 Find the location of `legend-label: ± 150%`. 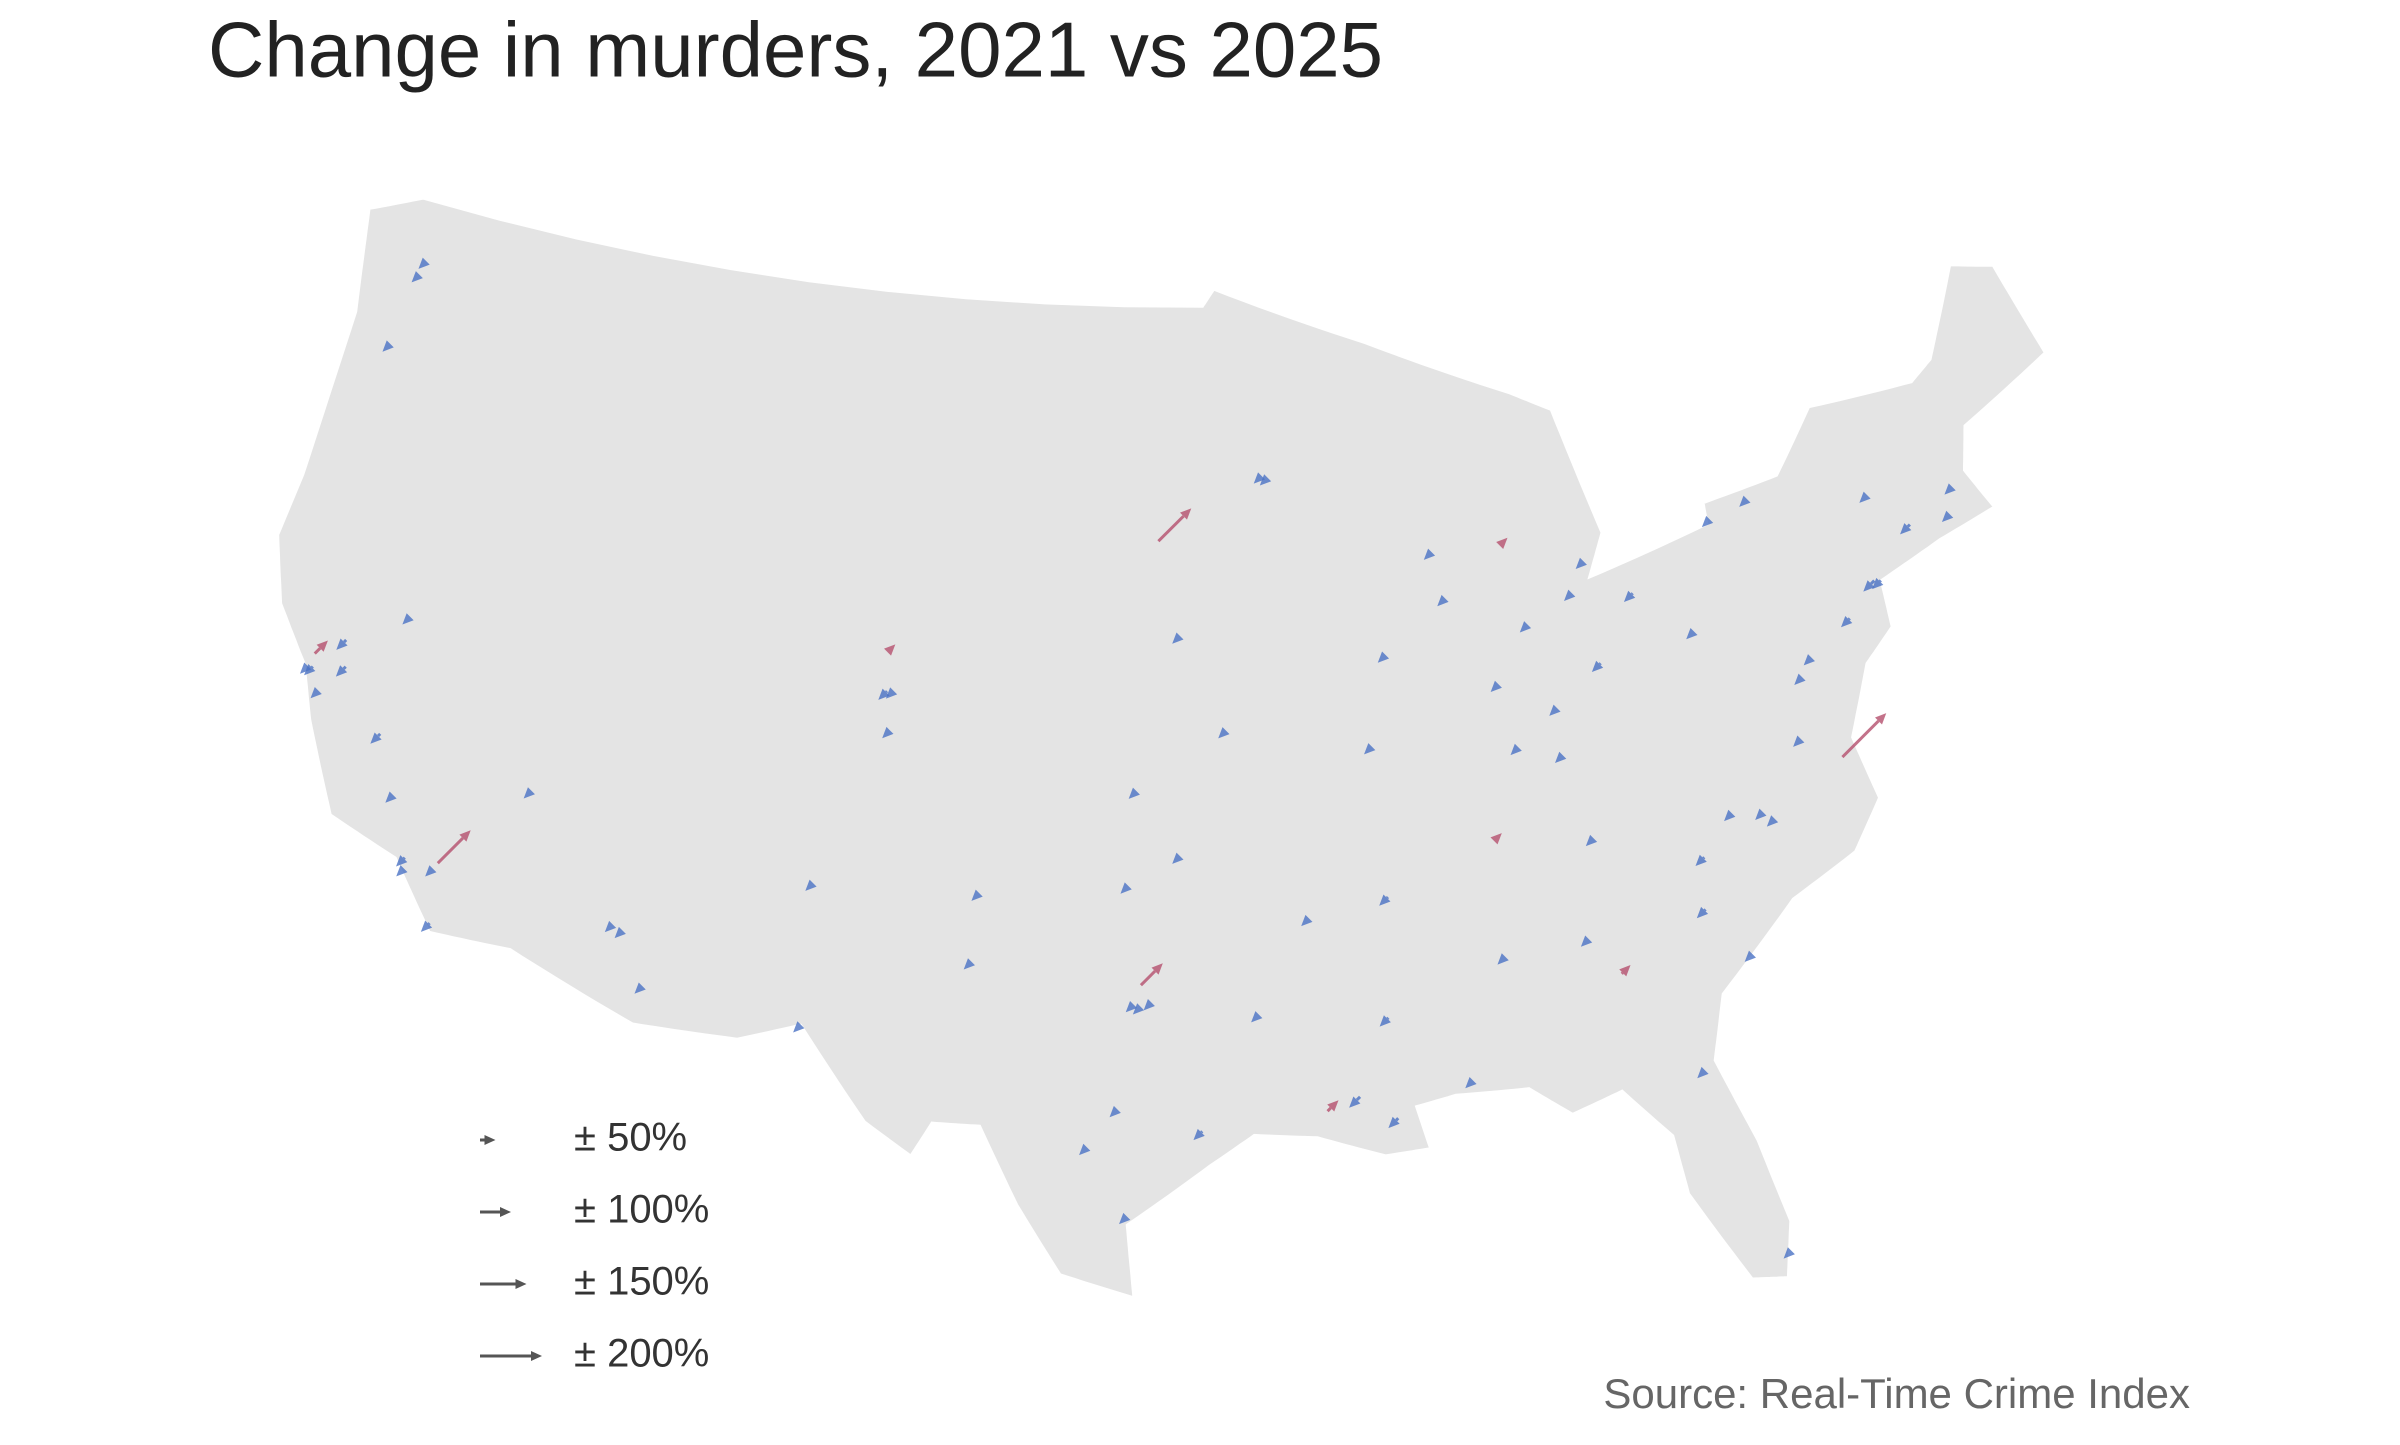

legend-label: ± 150% is located at coordinates (641, 1282).